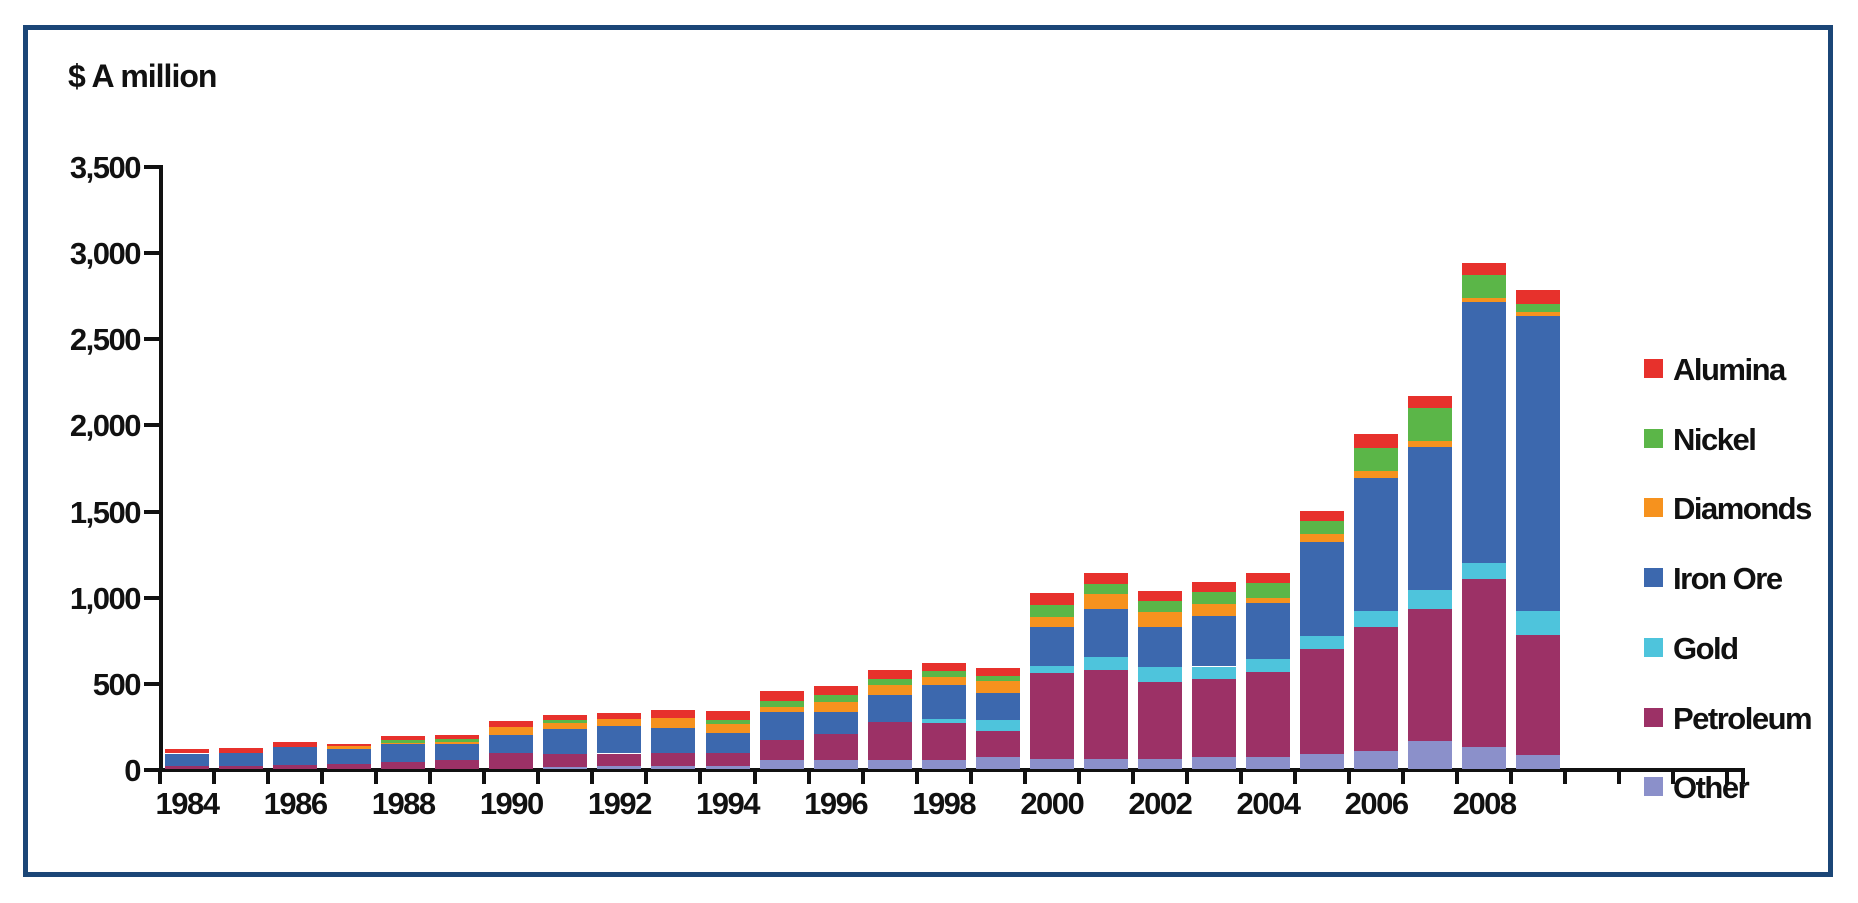 The image size is (1858, 903). Describe the element at coordinates (1729, 369) in the screenshot. I see `legend-label: Alumina` at that location.